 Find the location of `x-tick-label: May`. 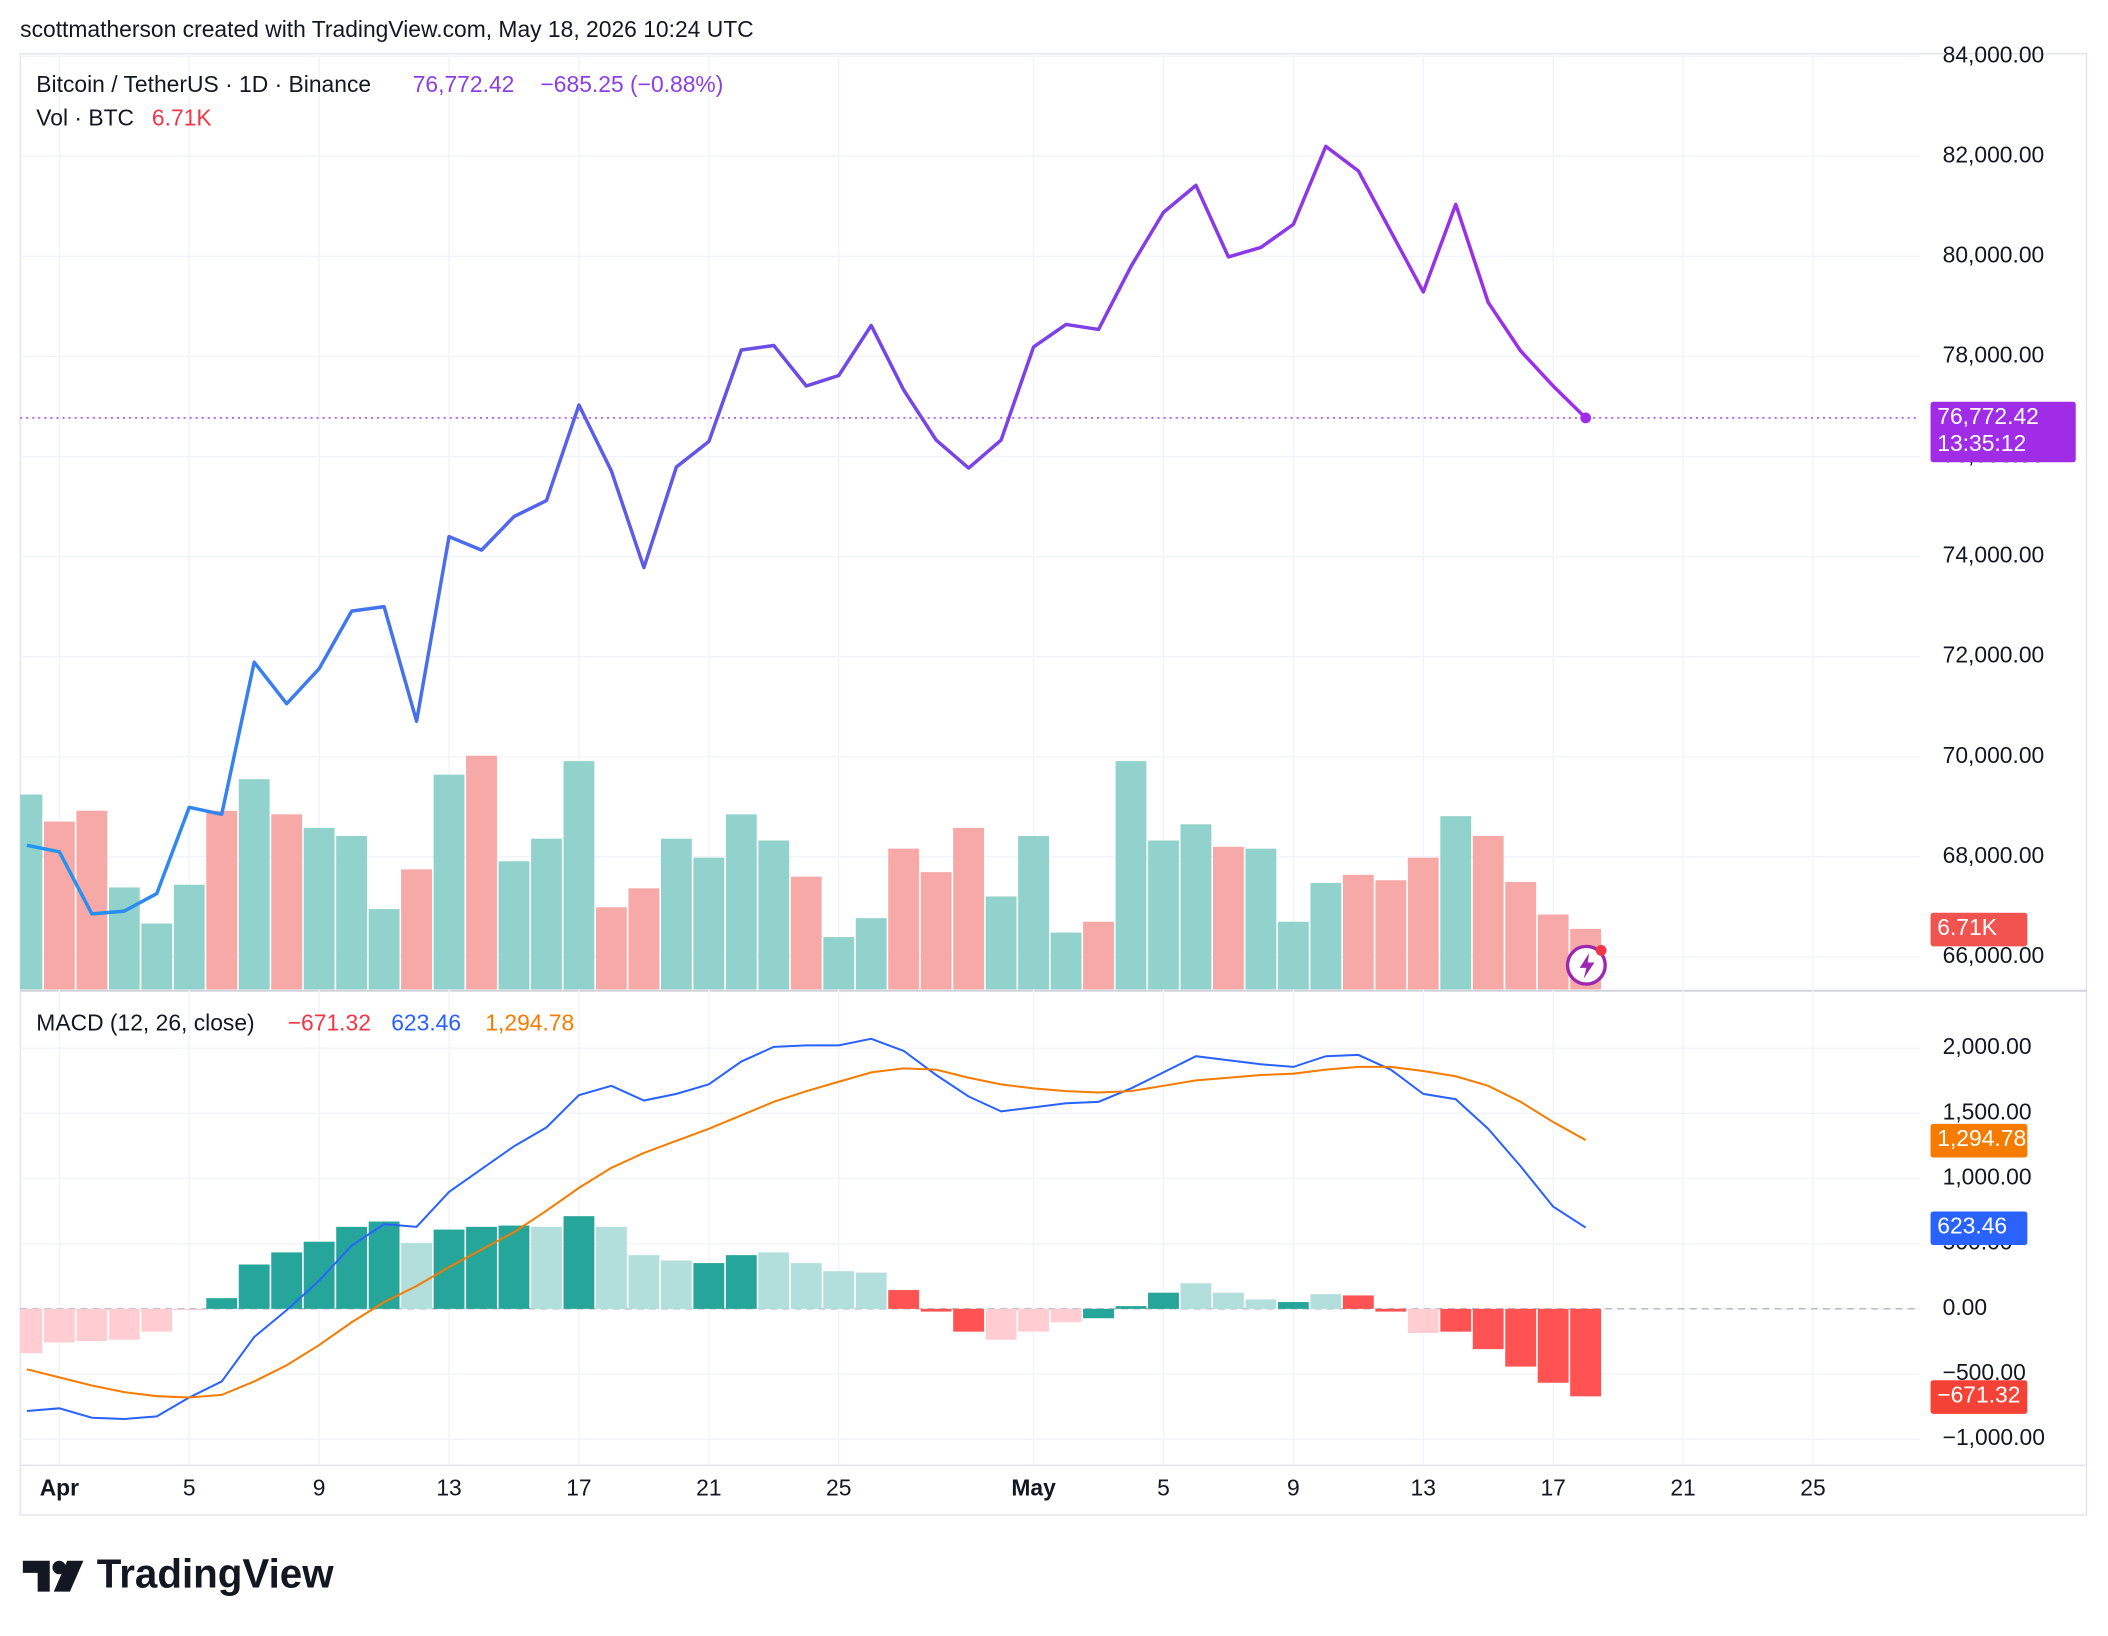

x-tick-label: May is located at coordinates (1033, 1488).